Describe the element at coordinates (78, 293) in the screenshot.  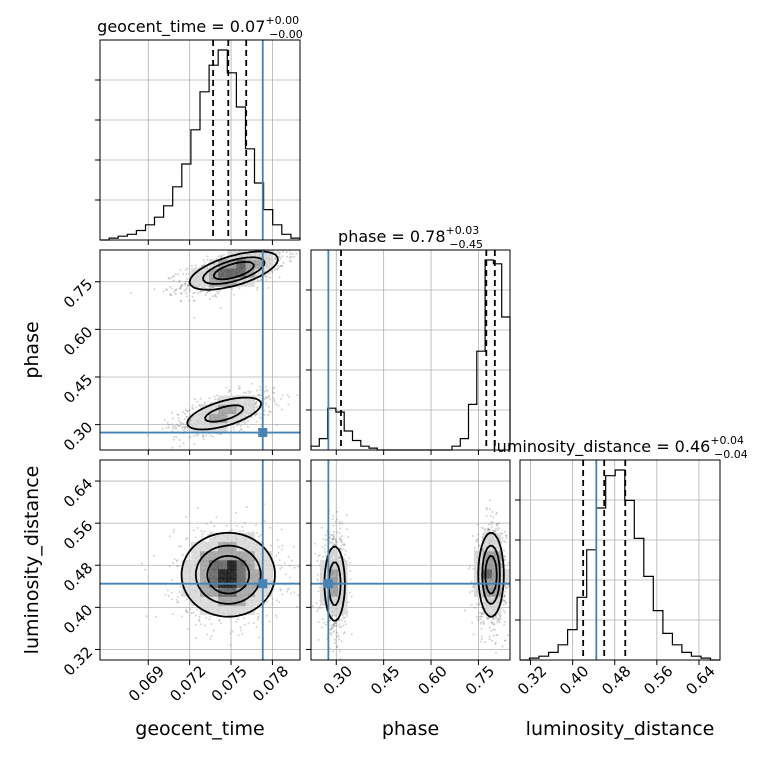
I see `y-tick-label: 0.75` at that location.